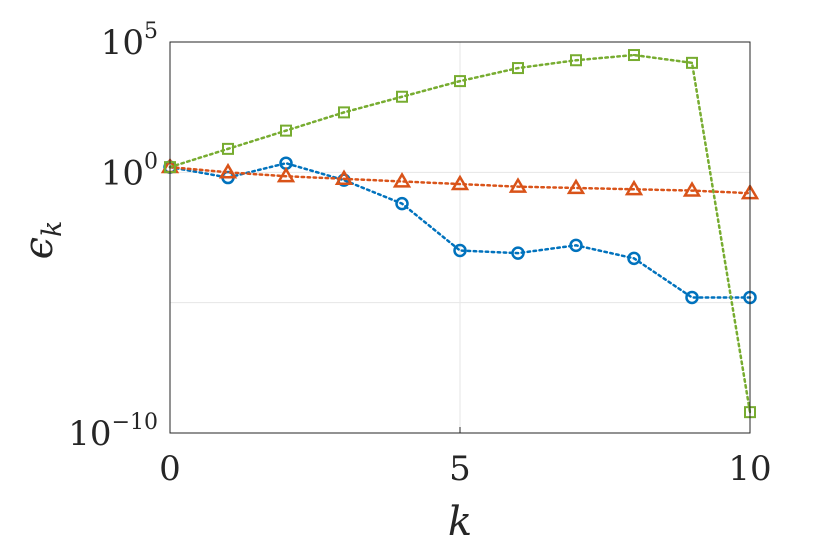 The width and height of the screenshot is (830, 554). I want to click on y-axis-label-subscript: k, so click(52, 229).